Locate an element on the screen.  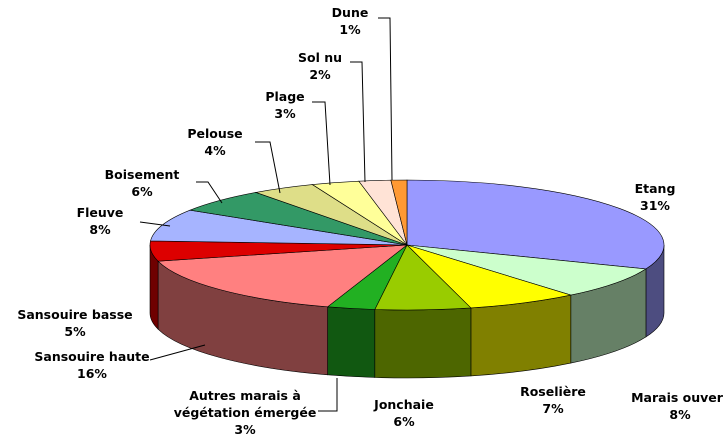
slice-label: Sansouire basse 5% is located at coordinates (75, 323).